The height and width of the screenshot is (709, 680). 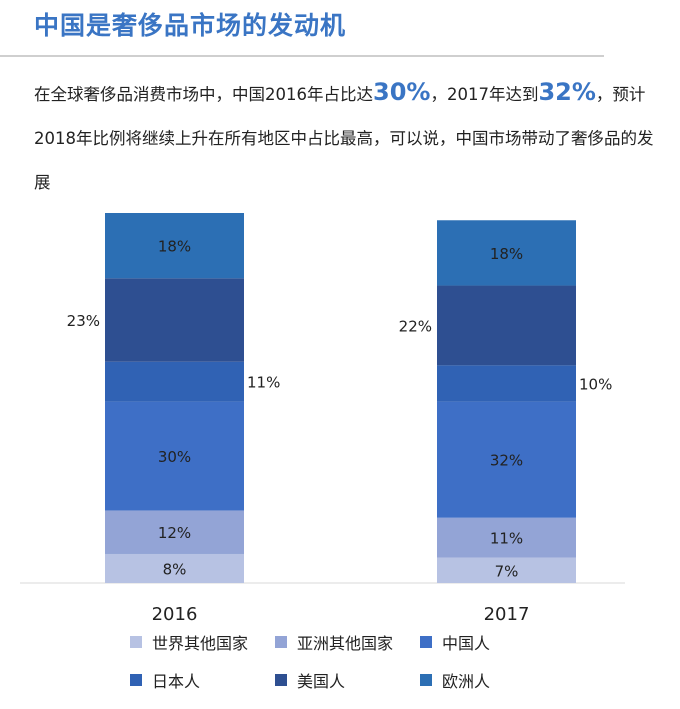 I want to click on legend-item: 中国人, so click(x=492, y=642).